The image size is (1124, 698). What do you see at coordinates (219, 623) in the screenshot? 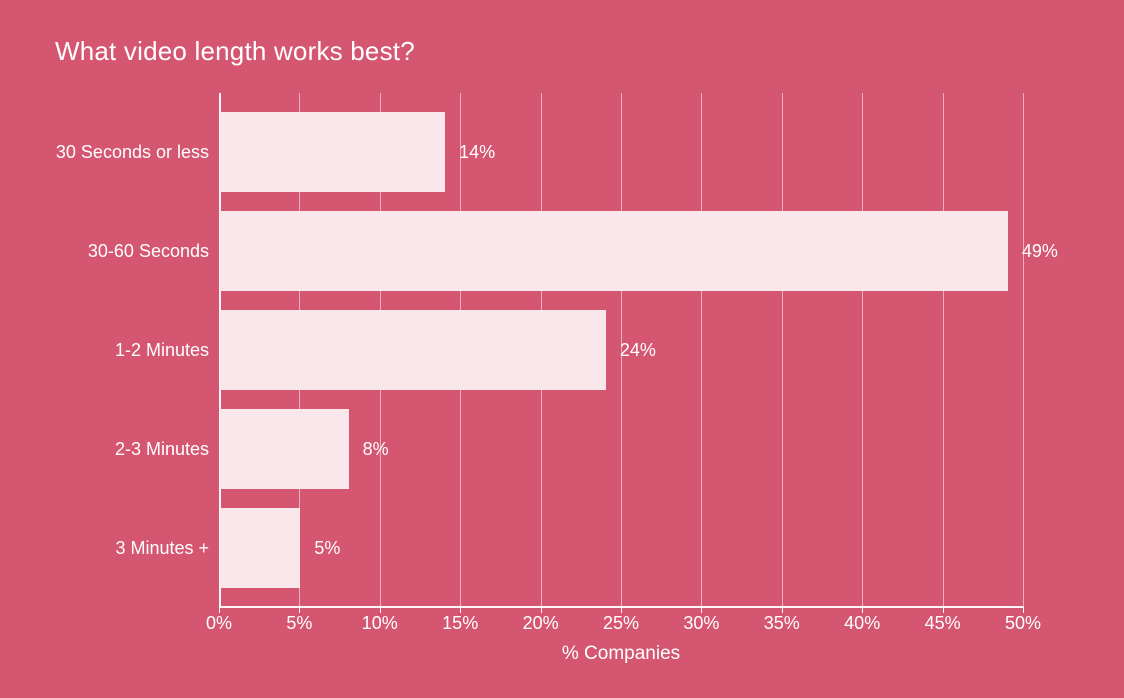
I see `x-tick-label: 0%` at bounding box center [219, 623].